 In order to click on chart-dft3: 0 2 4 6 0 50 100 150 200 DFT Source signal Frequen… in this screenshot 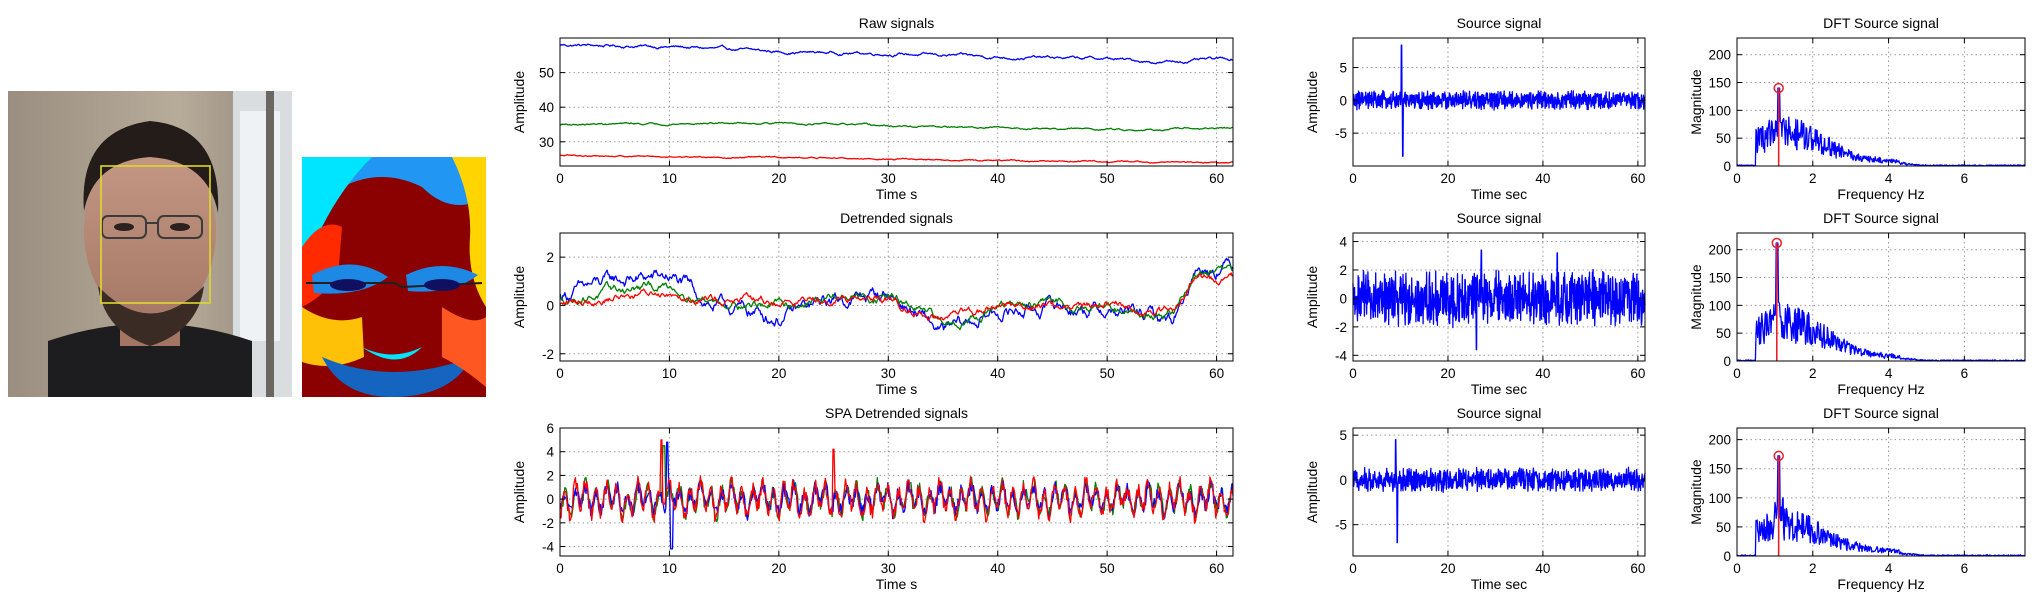, I will do `click(1857, 498)`.